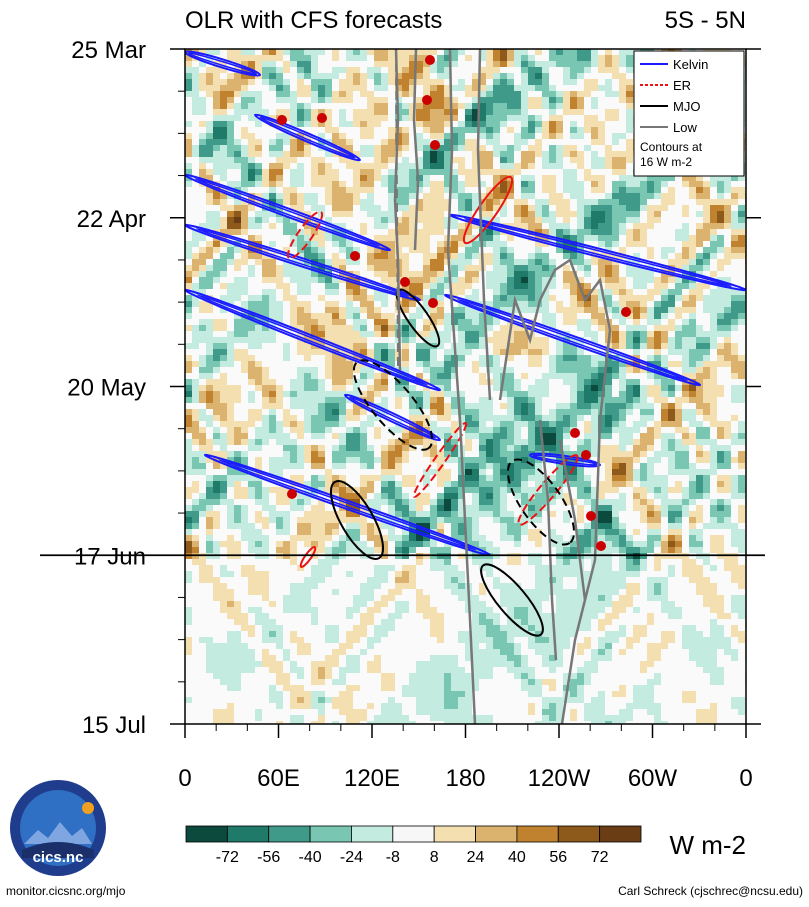  Describe the element at coordinates (313, 20) in the screenshot. I see `chart-title: OLR with CFS forecasts` at that location.